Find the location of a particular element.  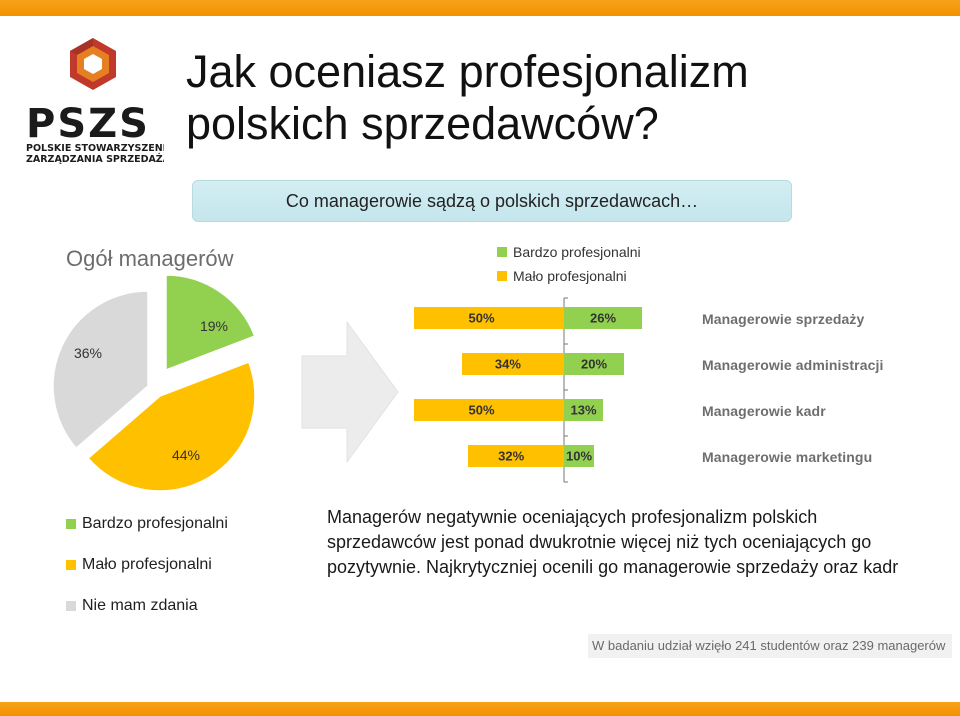

top-legend-item-yellow: Mało profesjonalni is located at coordinates (562, 276).